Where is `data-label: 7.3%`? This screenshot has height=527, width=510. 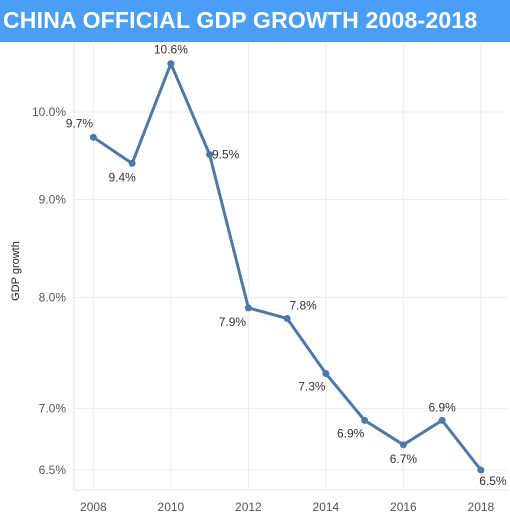 data-label: 7.3% is located at coordinates (312, 387).